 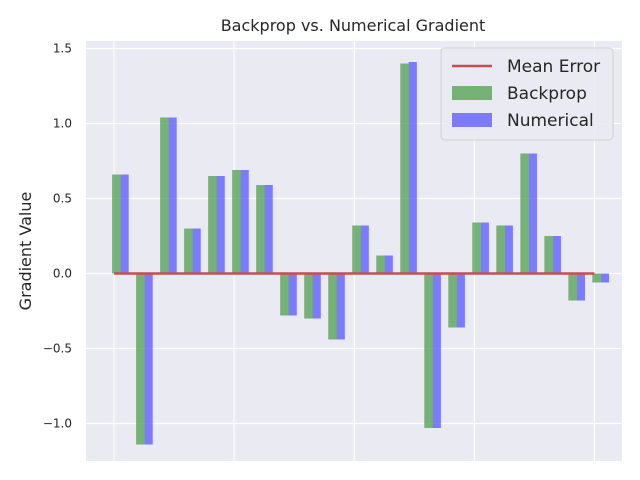 I want to click on y-tick-label: −1.0, so click(x=57, y=424).